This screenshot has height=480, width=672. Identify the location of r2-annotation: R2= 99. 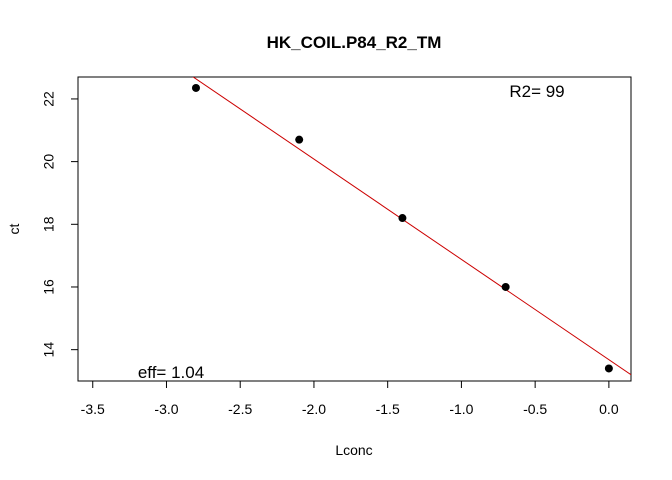
(536, 91).